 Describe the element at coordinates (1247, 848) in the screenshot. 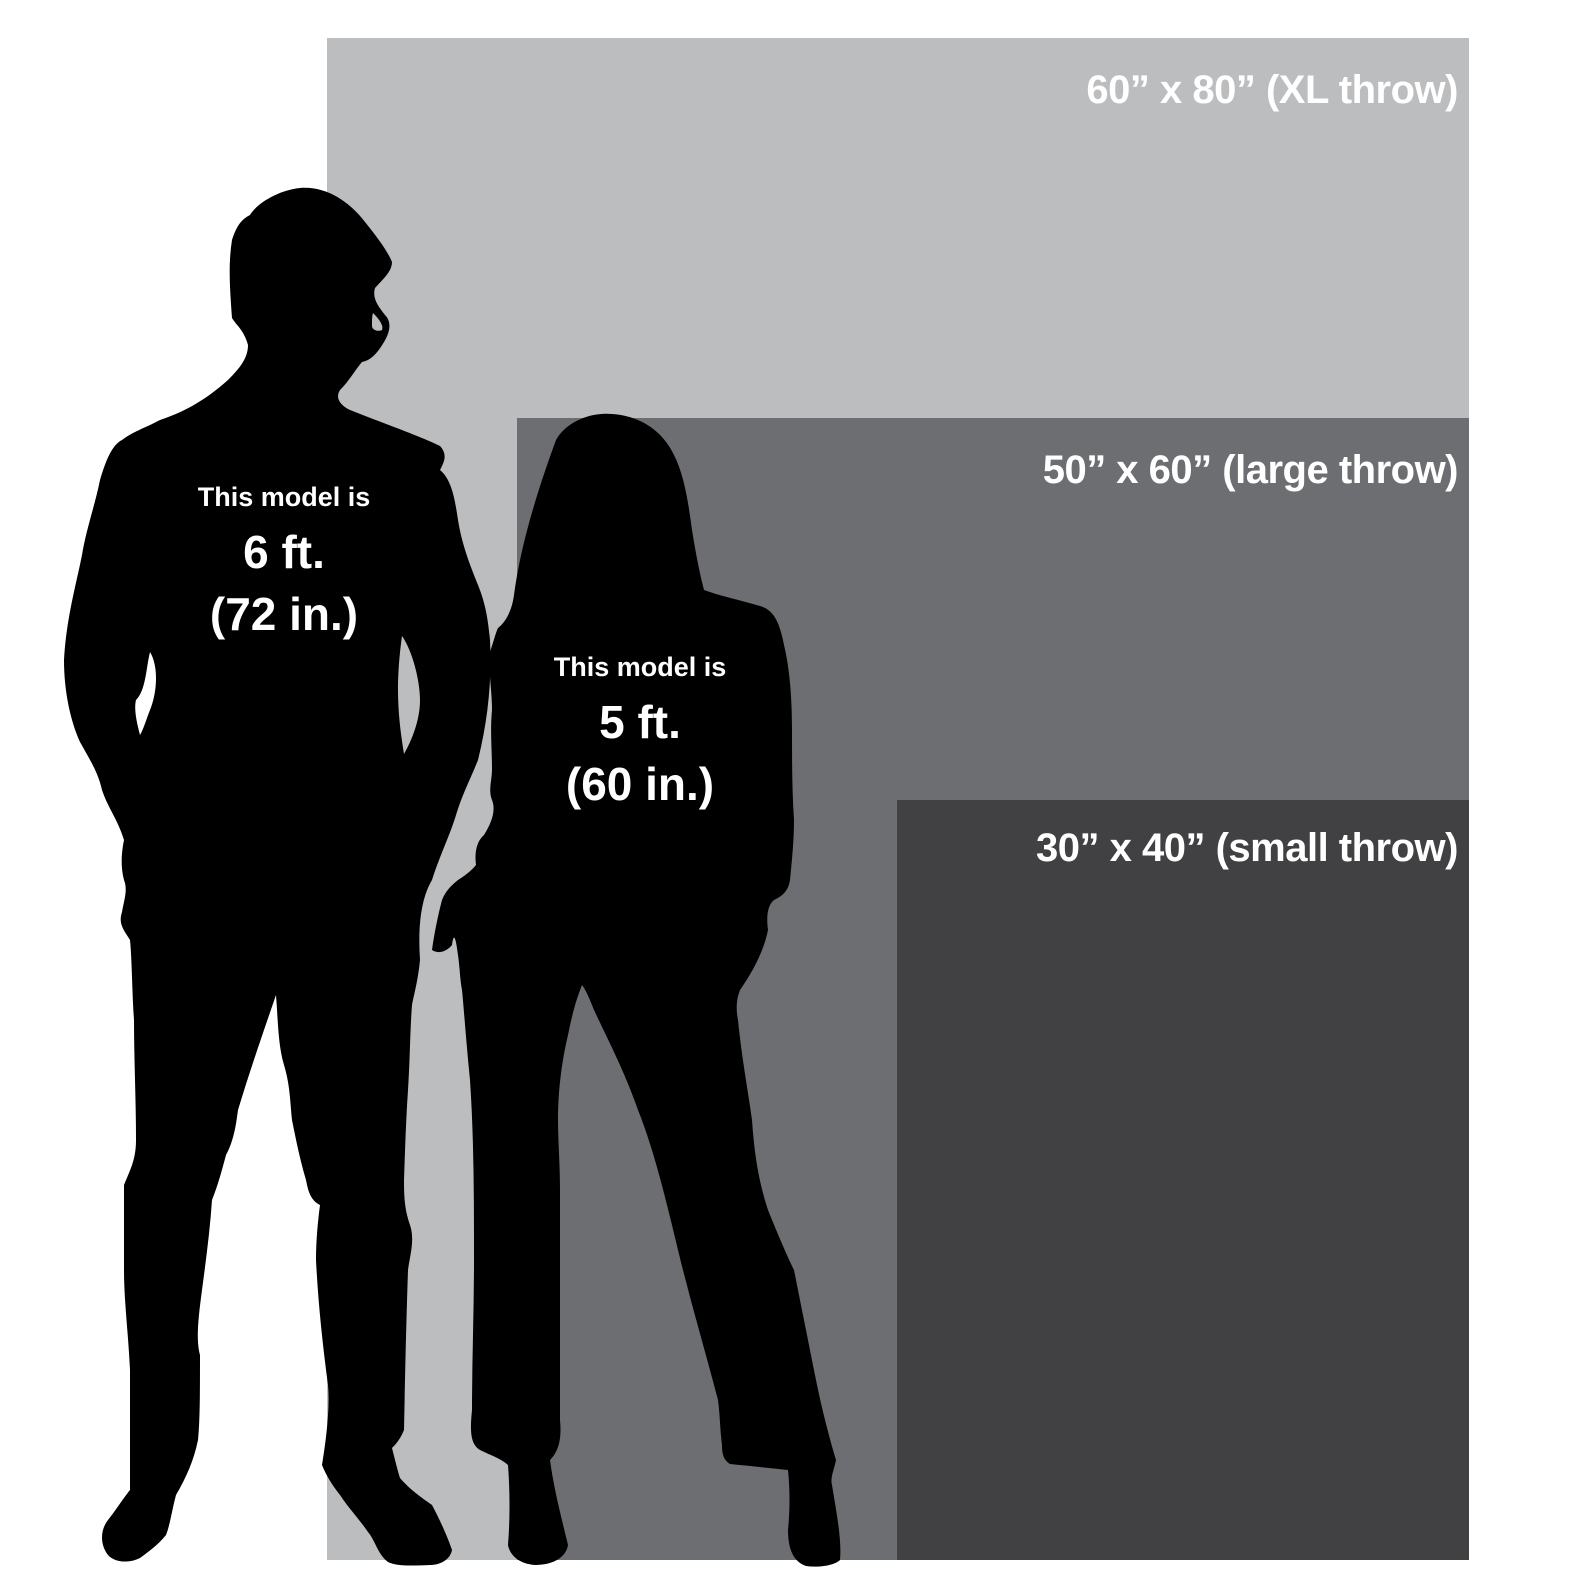

I see `small-throw-label: 30” x 40” (small throw)` at that location.